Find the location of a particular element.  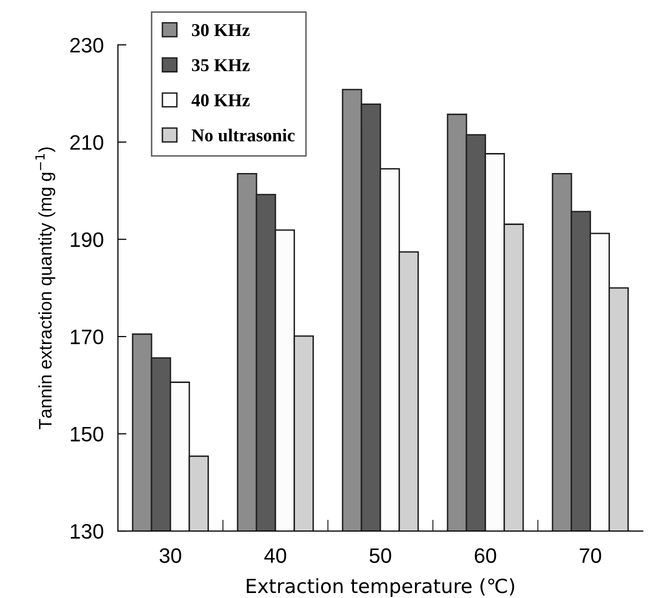

x-tick-label: 50 is located at coordinates (381, 555).